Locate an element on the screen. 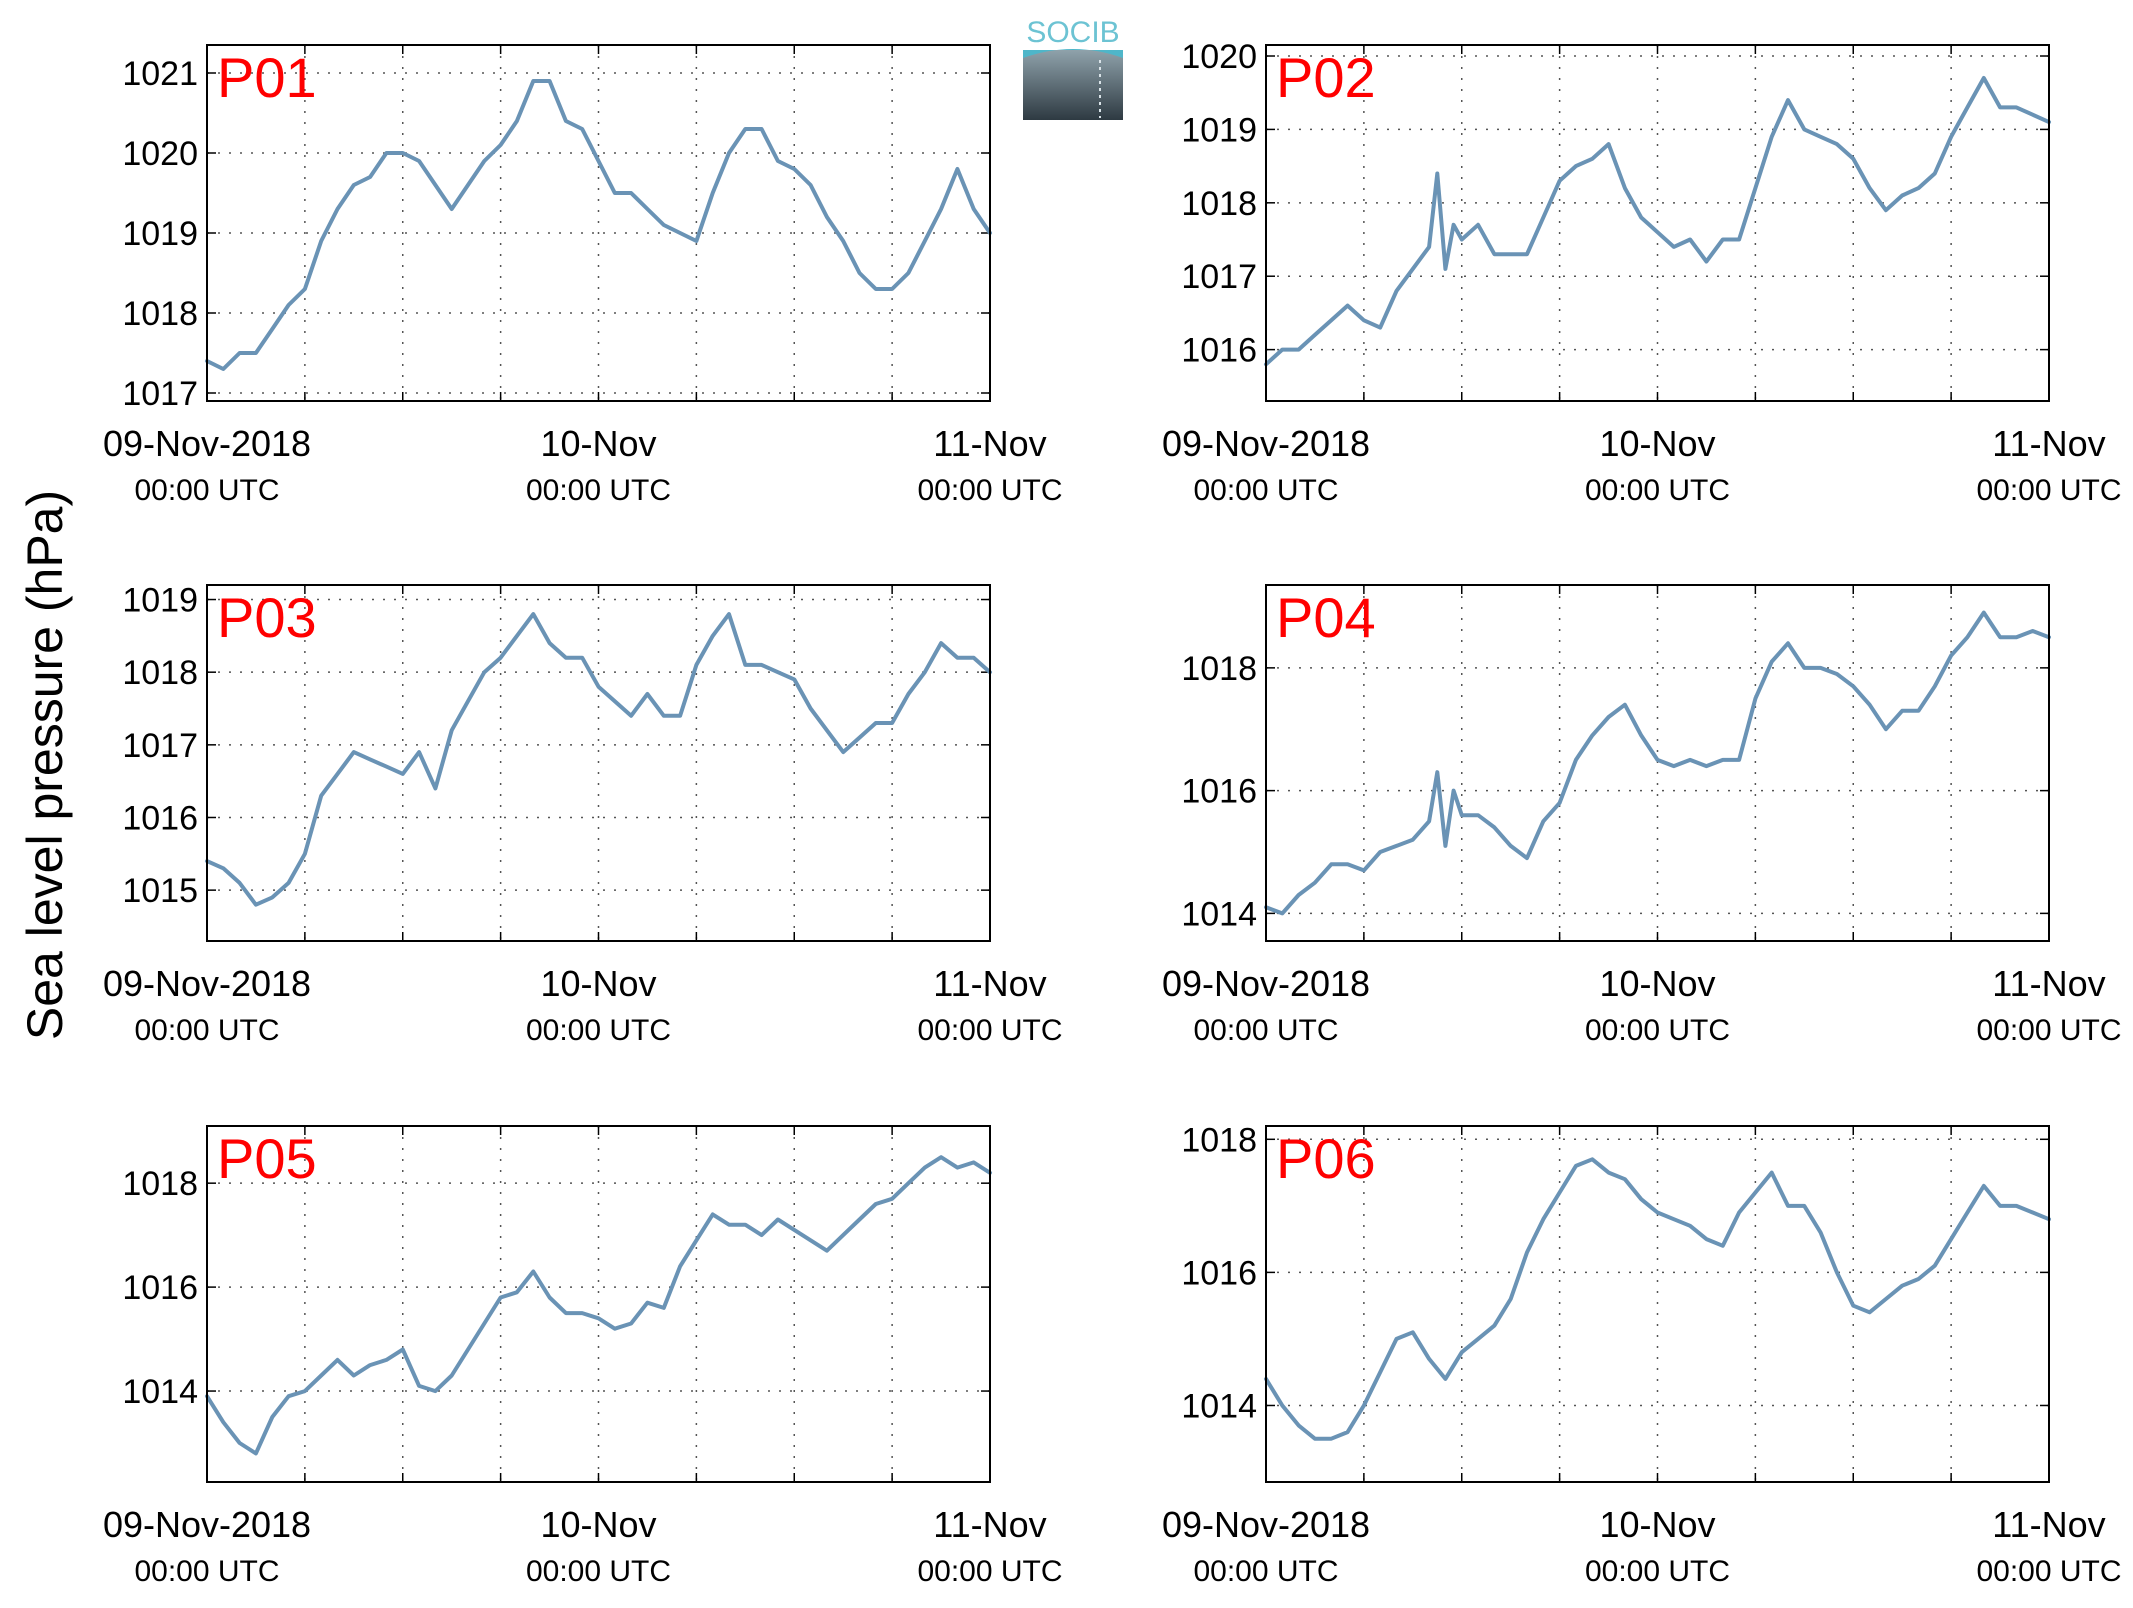  panel-label: P01 is located at coordinates (267, 77).